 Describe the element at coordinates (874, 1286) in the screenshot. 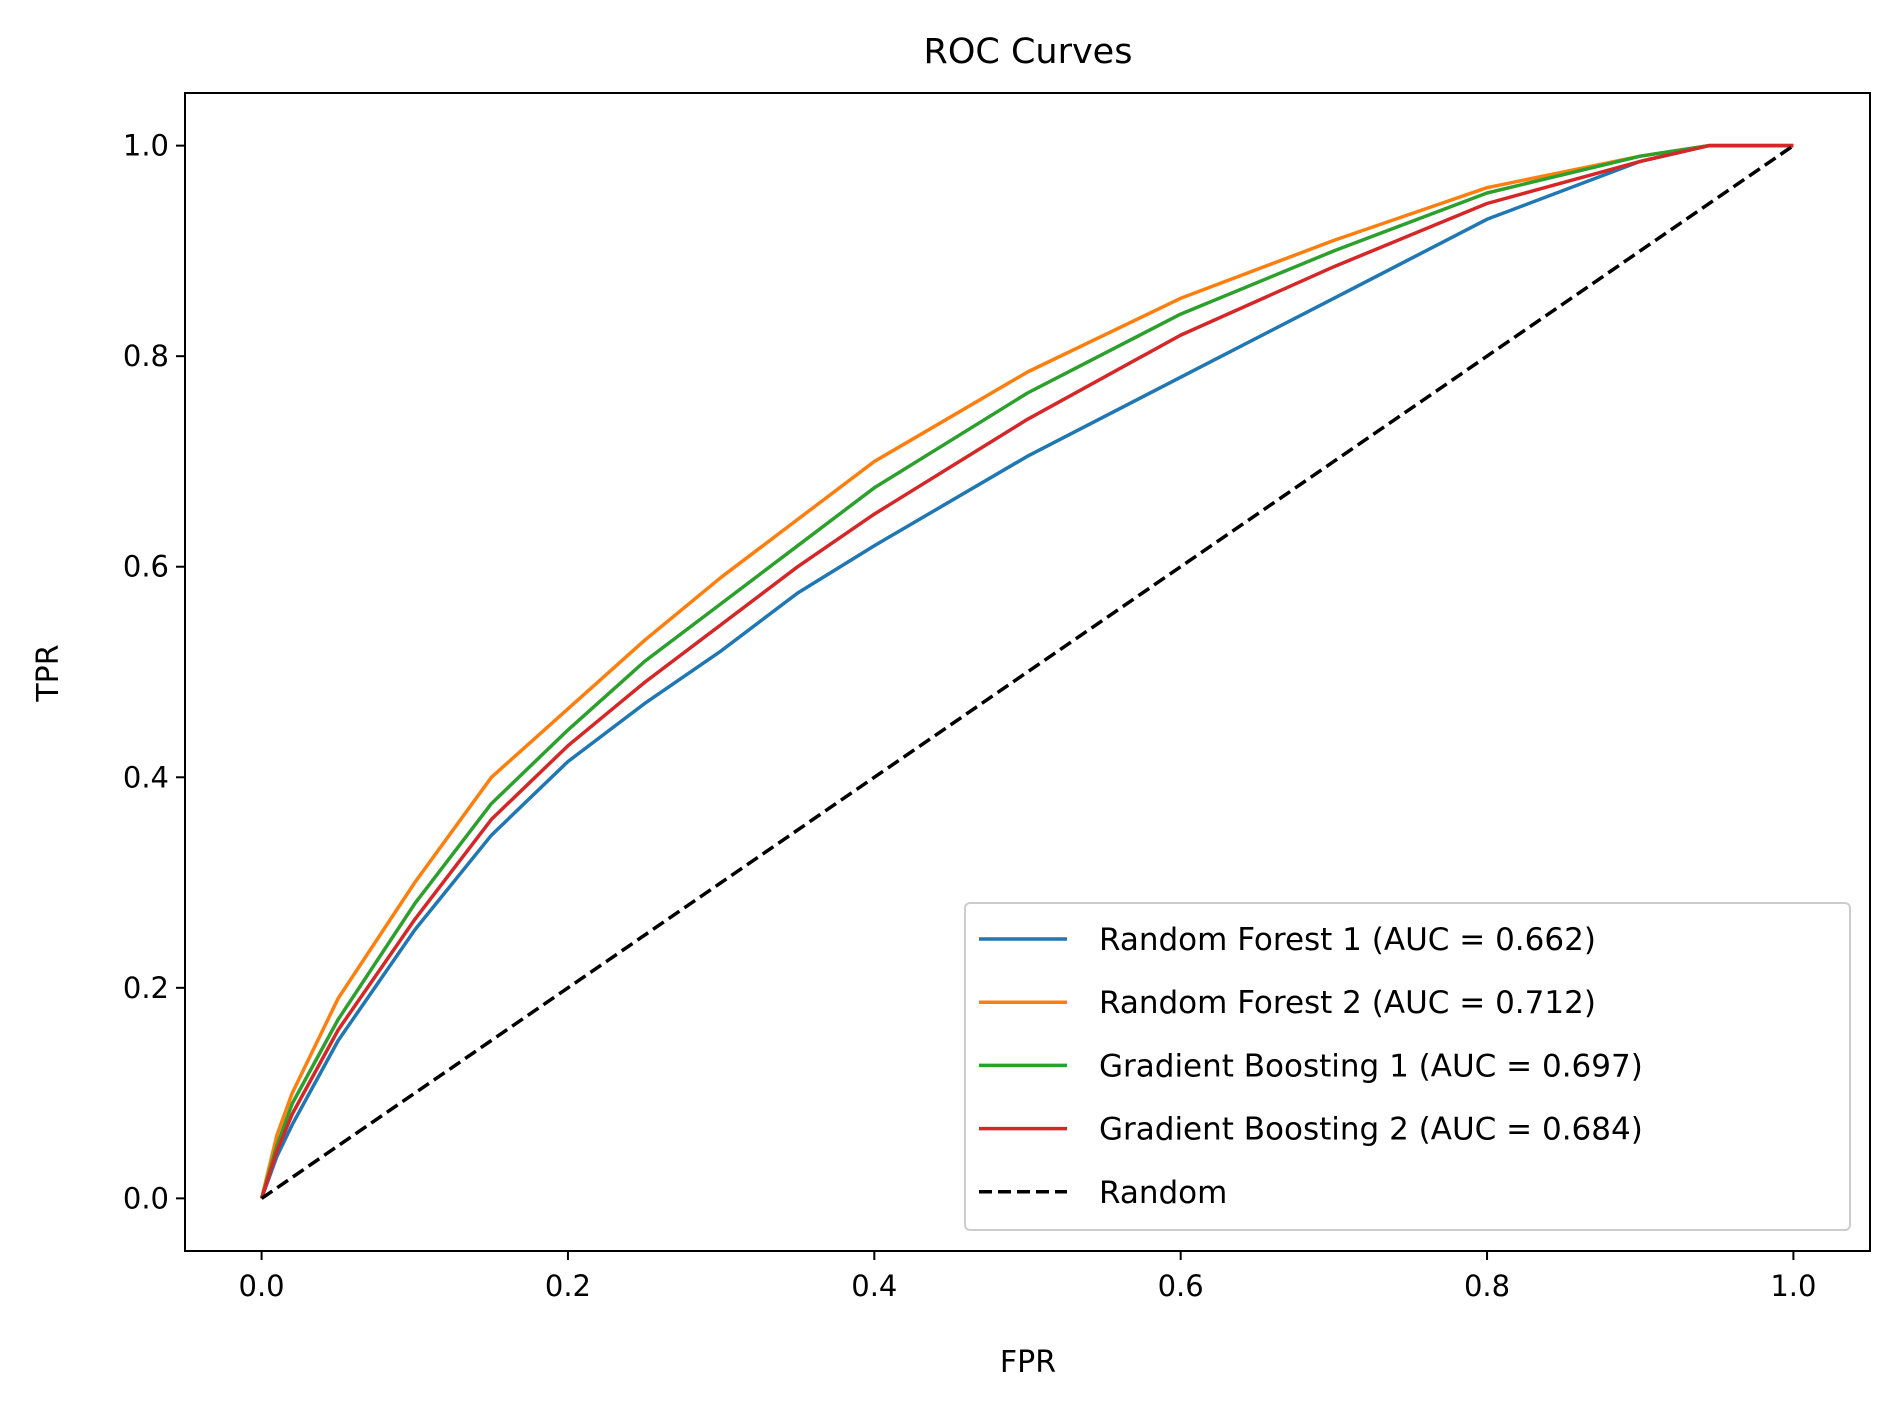

I see `x-tick-label: 0.4` at that location.